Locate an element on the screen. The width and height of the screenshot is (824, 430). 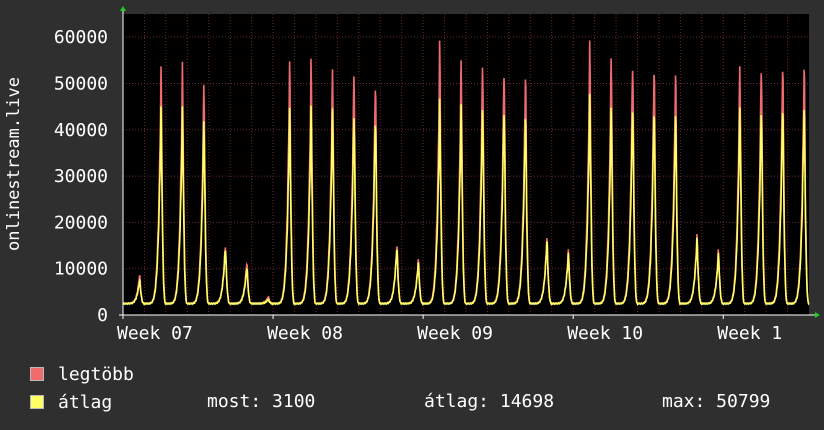
y-tick-label: 40000 is located at coordinates (81, 130).